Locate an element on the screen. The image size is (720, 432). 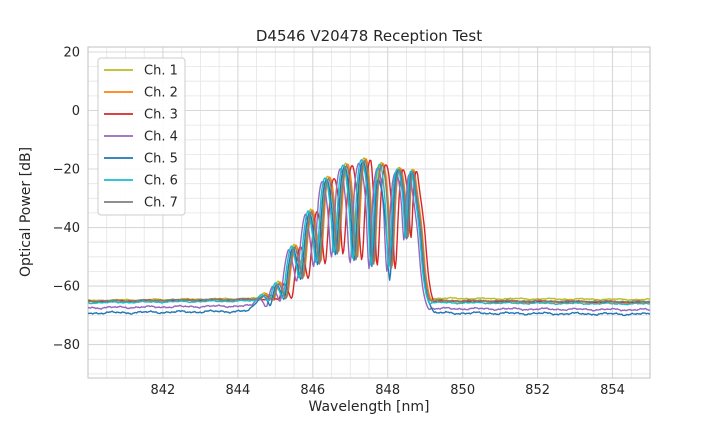
legend-item: Ch. 2 is located at coordinates (141, 93).